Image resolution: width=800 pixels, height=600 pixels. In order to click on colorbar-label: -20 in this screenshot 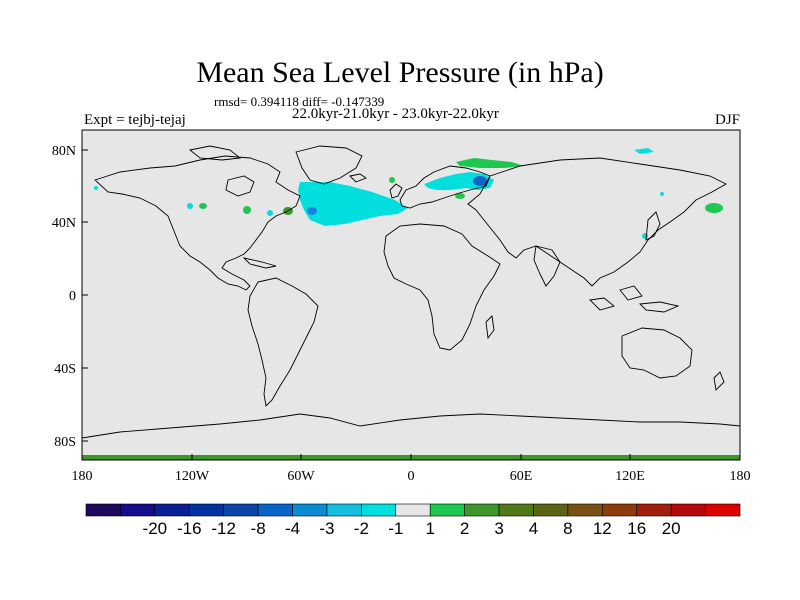, I will do `click(155, 528)`.